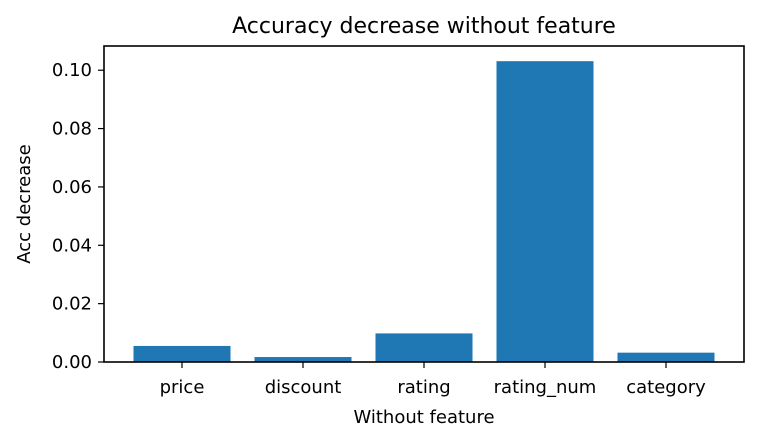  Describe the element at coordinates (72, 362) in the screenshot. I see `y-tick-label: 0.00` at that location.